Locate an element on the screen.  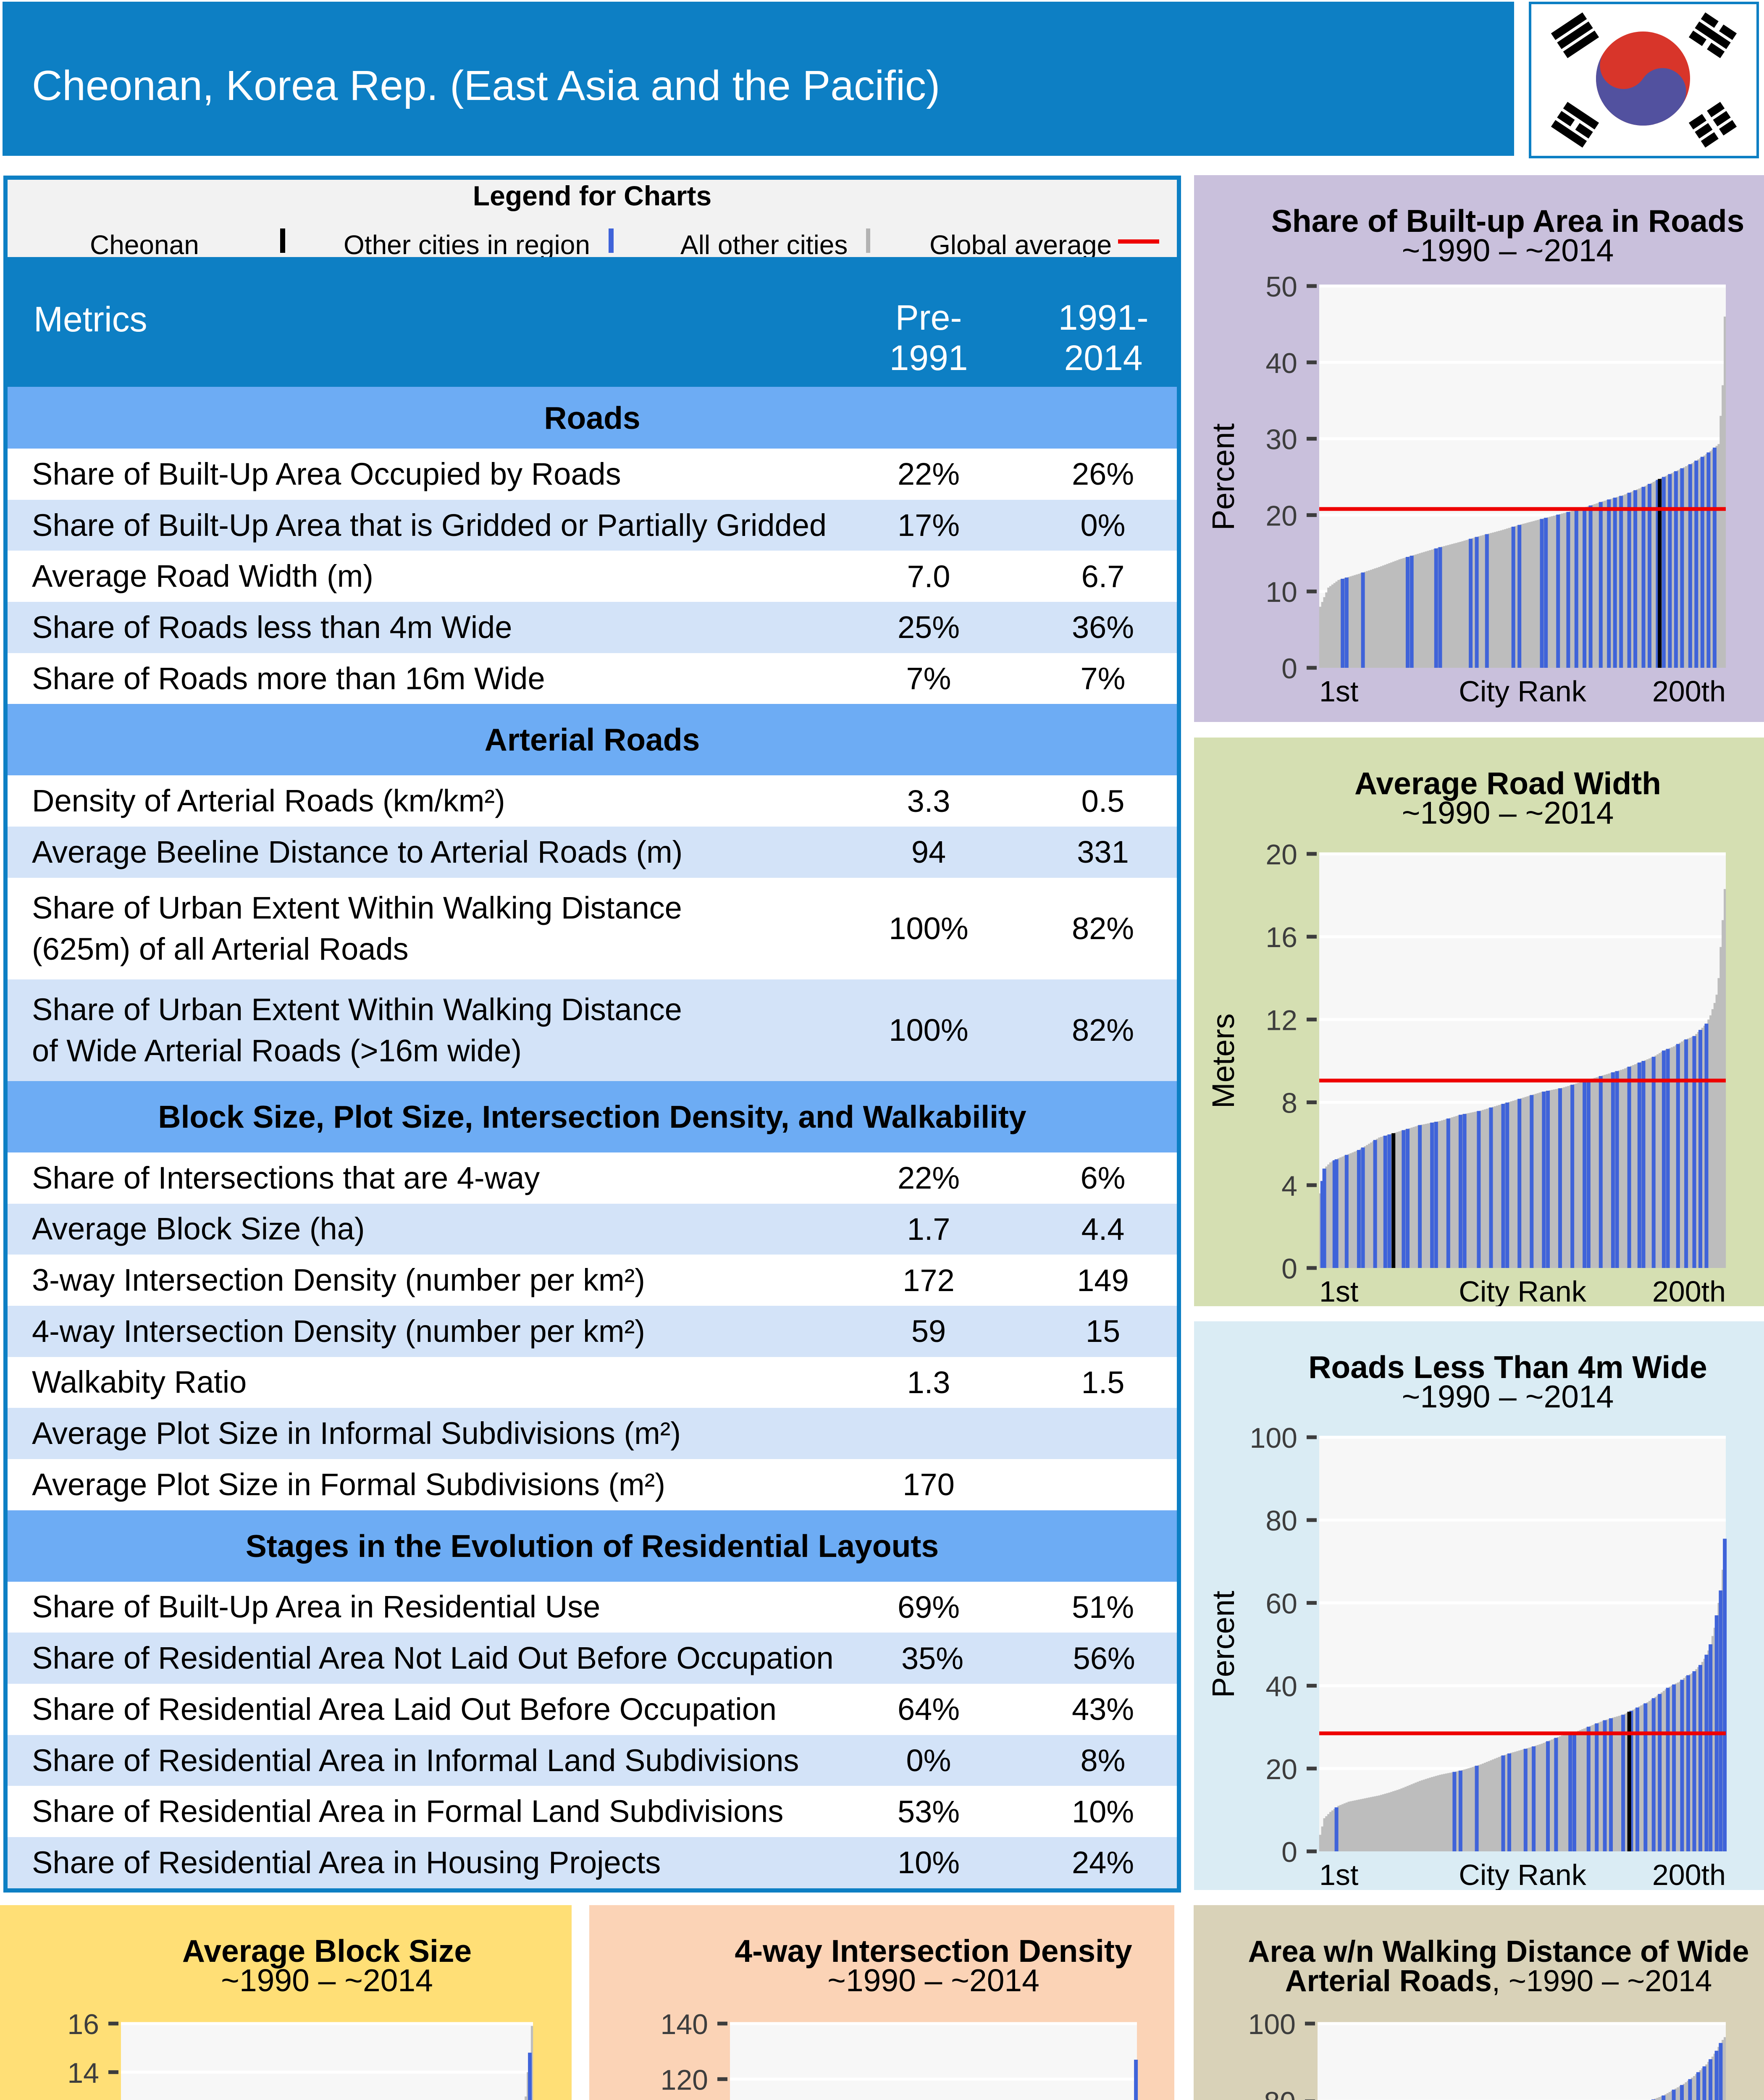
svg-text: Roads Less Than 4m Wide is located at coordinates (1507, 1367).